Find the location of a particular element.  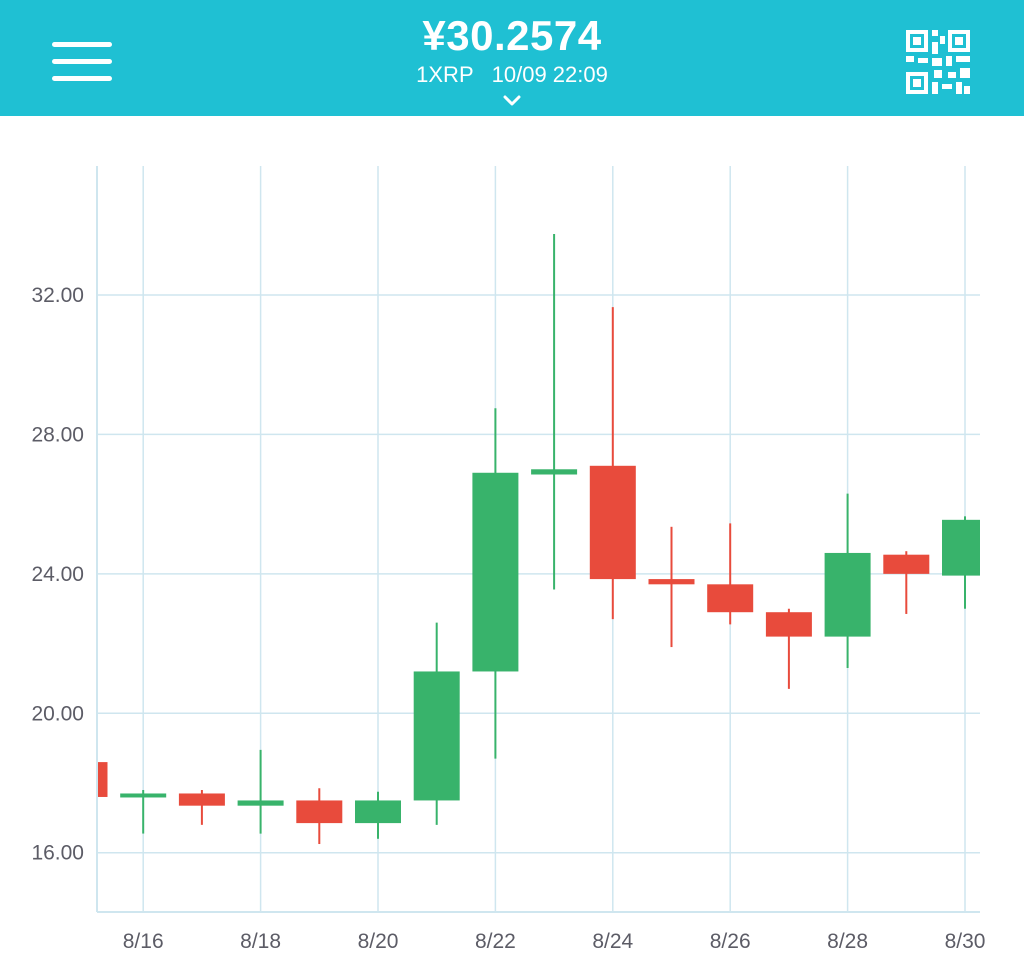

y-tick-label: 16.00 is located at coordinates (57, 853).